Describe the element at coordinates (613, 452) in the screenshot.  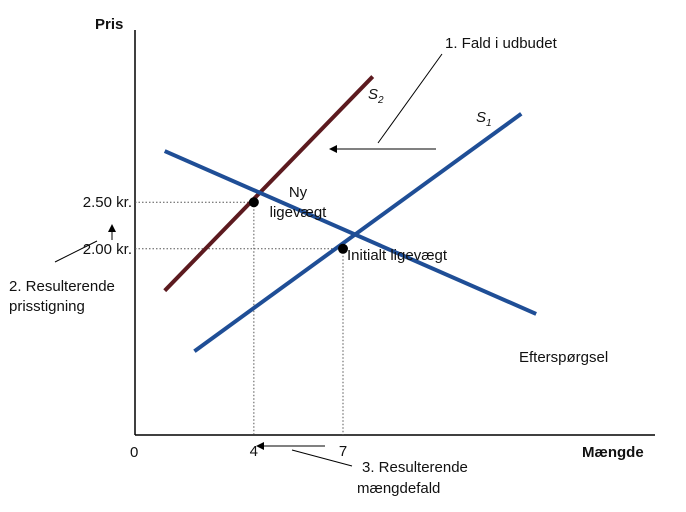
I see `x-axis-label: Mængde` at that location.